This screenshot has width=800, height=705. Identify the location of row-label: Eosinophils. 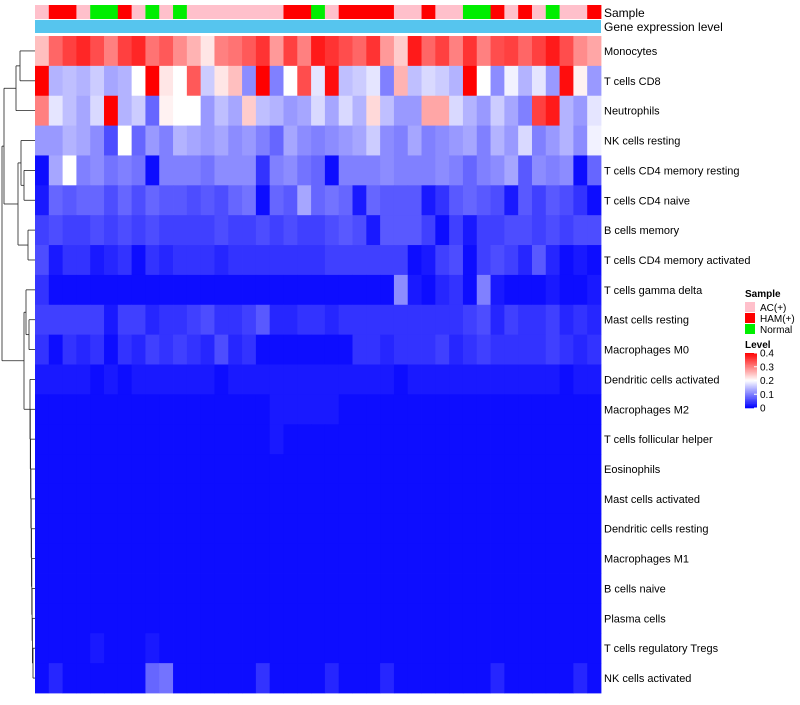
(632, 470).